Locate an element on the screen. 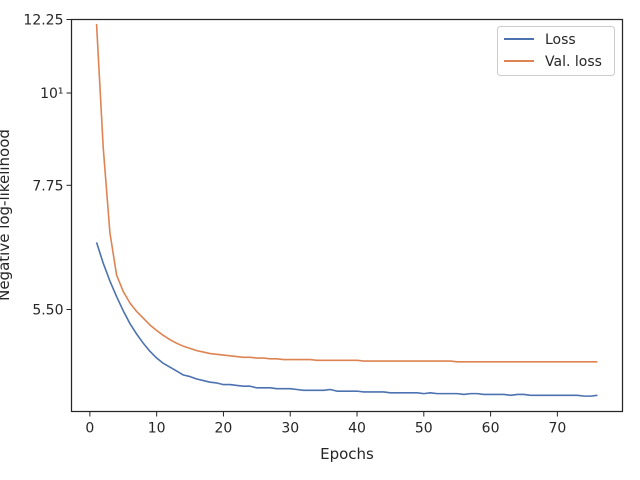  y-axis-label: Negative log-likelihood is located at coordinates (6, 215).